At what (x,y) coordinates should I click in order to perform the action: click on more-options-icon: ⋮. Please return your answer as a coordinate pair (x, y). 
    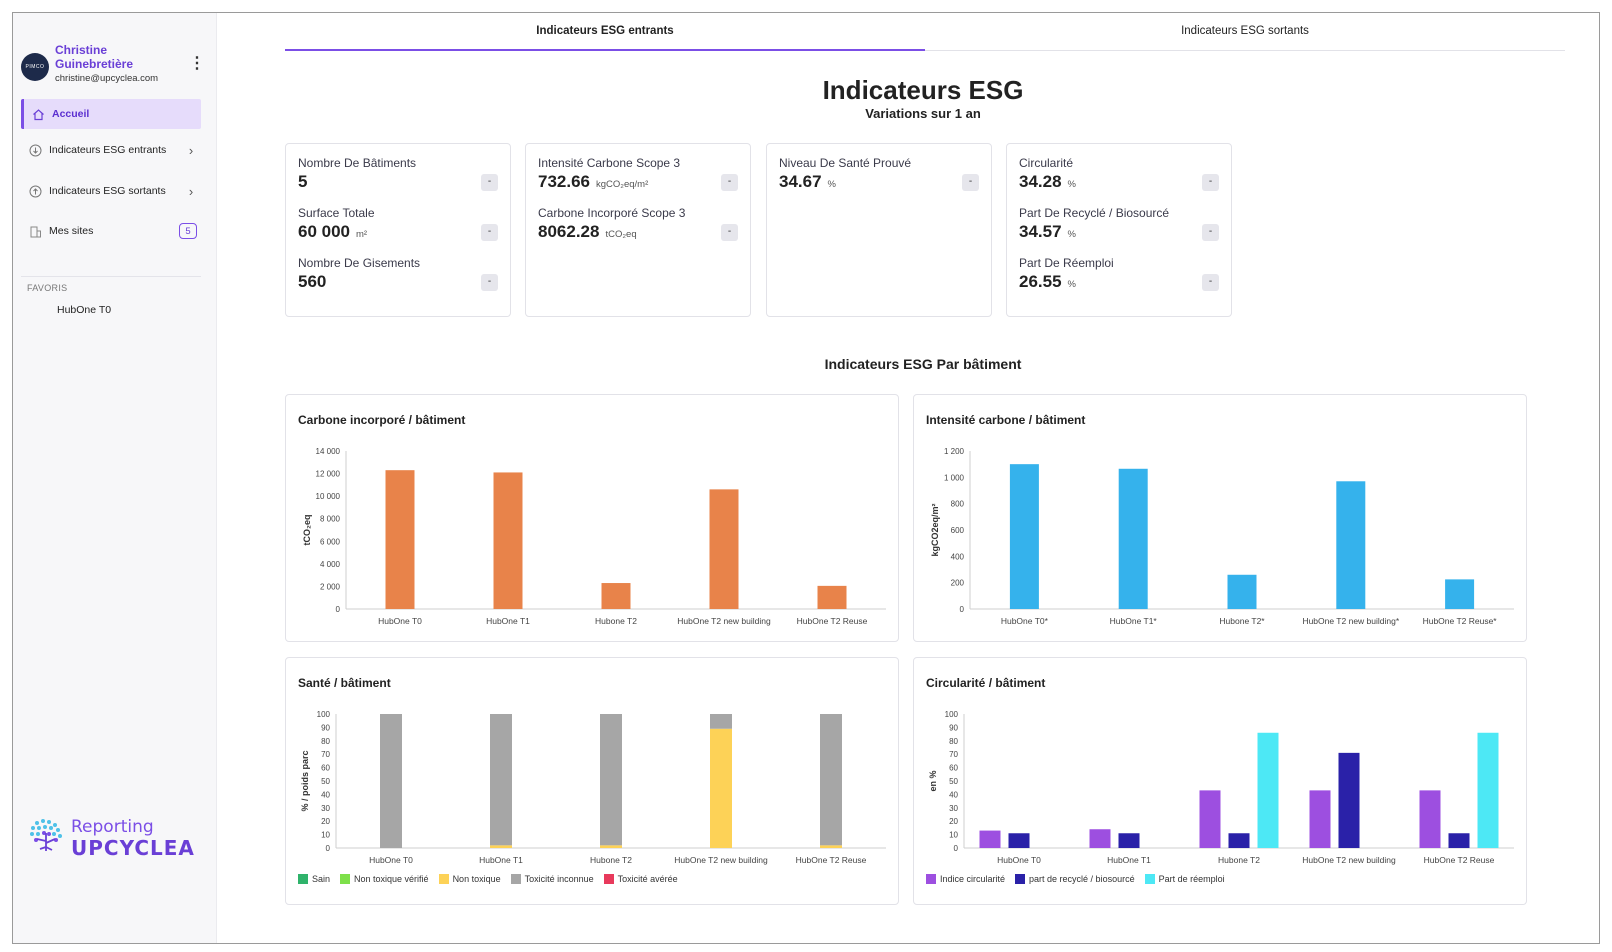
    Looking at the image, I should click on (197, 63).